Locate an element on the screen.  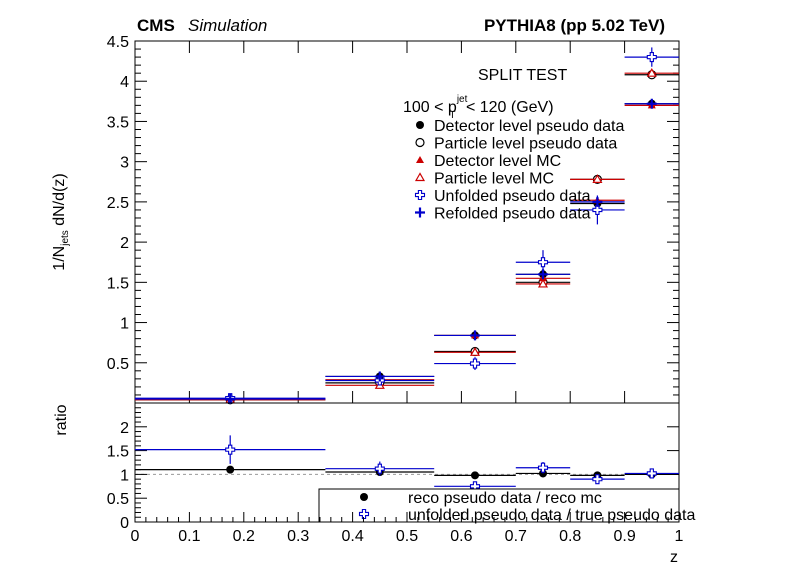
sel-sub: T is located at coordinates (452, 115).